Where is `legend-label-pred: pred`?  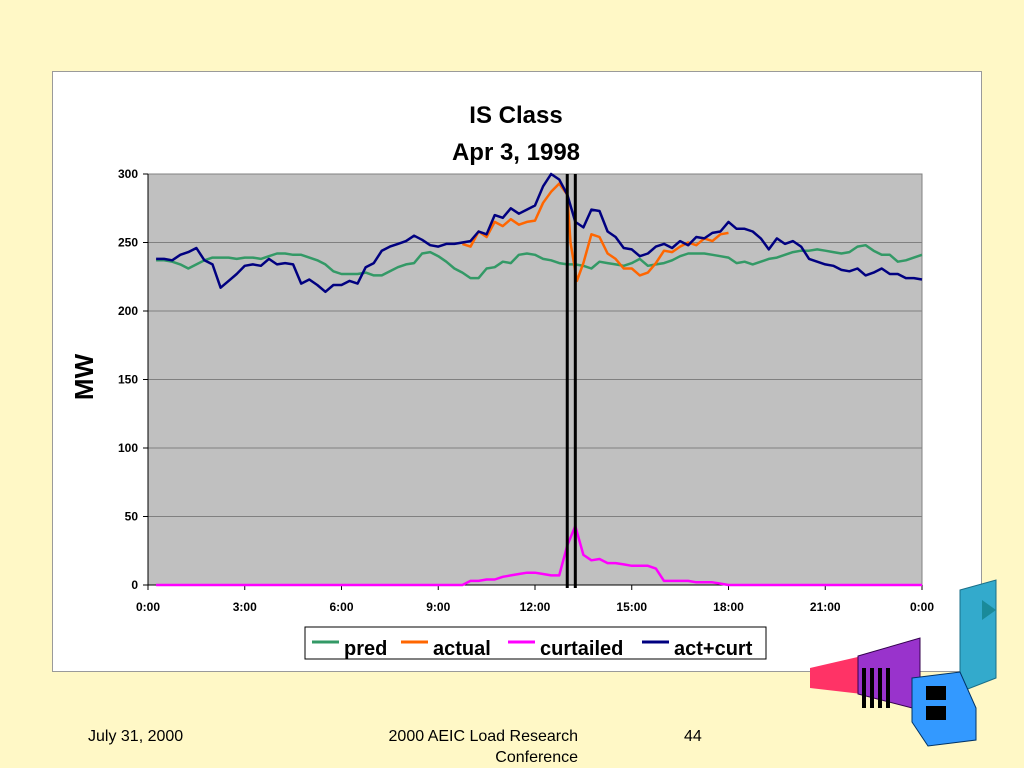
legend-label-pred: pred is located at coordinates (365, 649).